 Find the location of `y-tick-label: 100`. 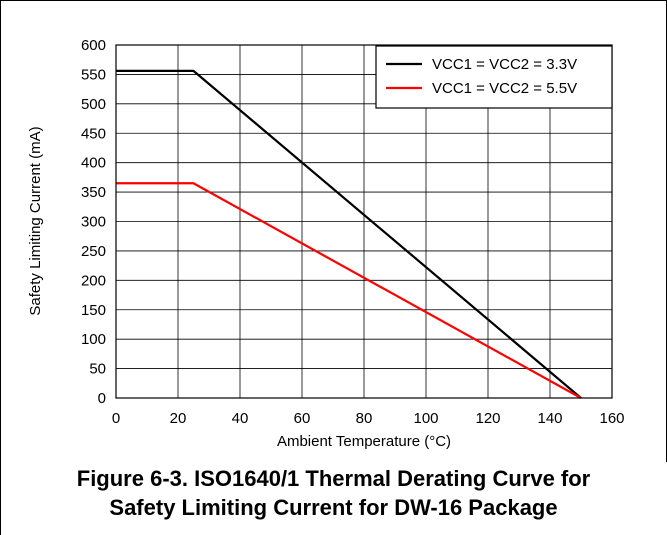

y-tick-label: 100 is located at coordinates (93, 339).